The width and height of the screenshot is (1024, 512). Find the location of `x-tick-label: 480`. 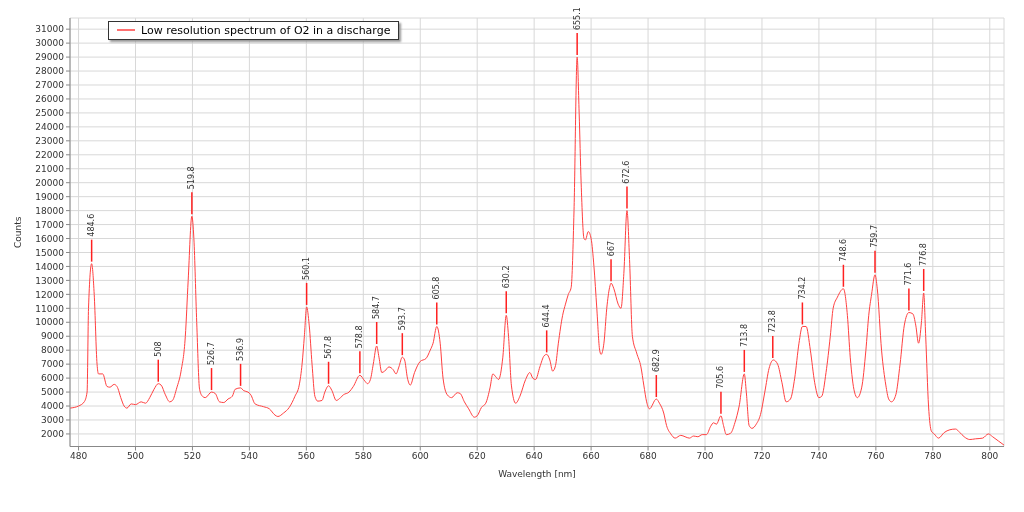

x-tick-label: 480 is located at coordinates (78, 455).